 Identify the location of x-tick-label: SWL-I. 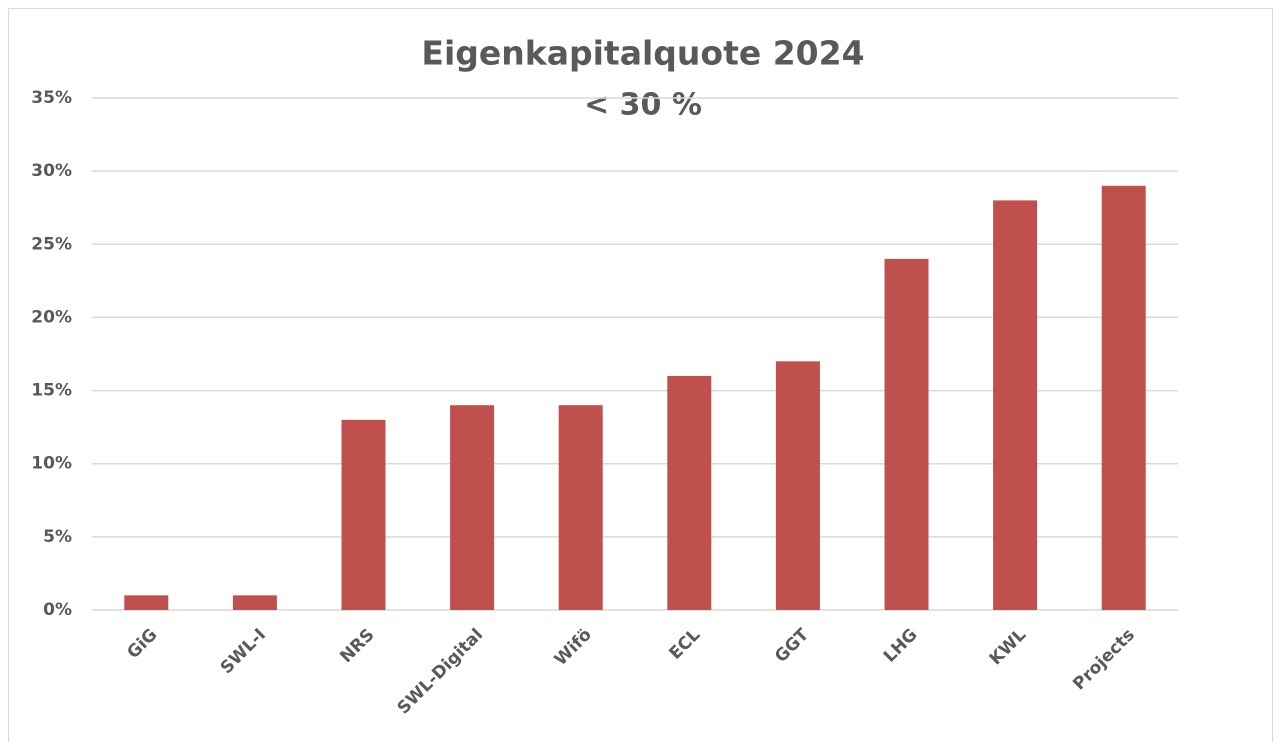
(243, 651).